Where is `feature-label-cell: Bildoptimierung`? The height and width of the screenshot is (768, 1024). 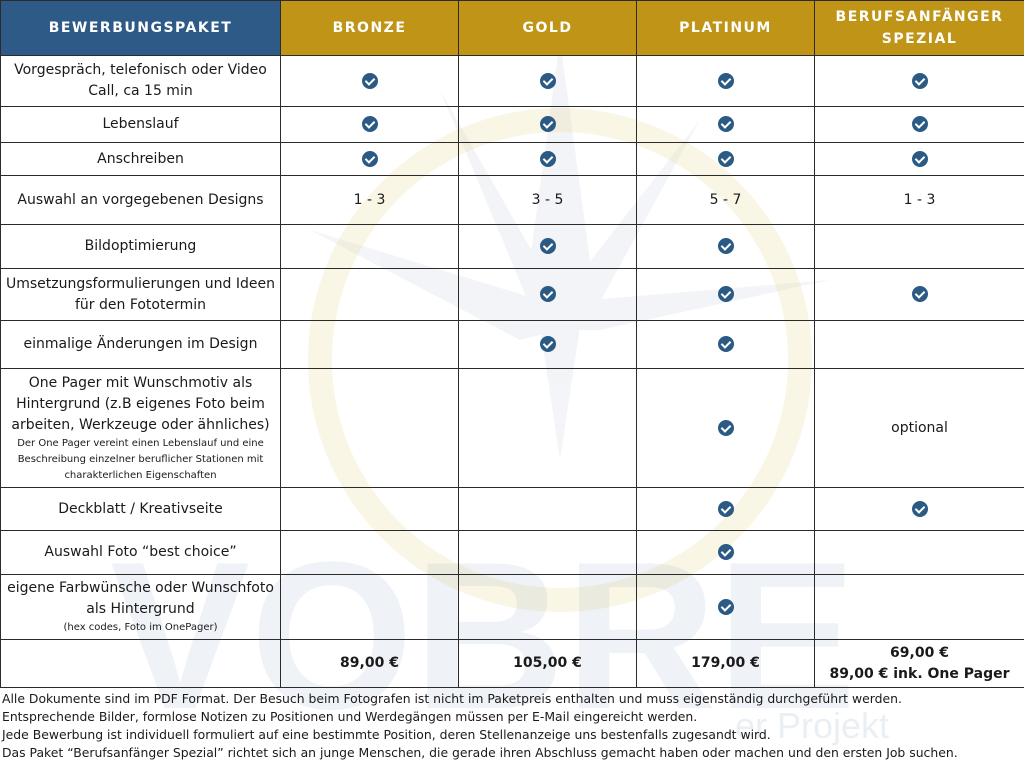
feature-label-cell: Bildoptimierung is located at coordinates (140, 246).